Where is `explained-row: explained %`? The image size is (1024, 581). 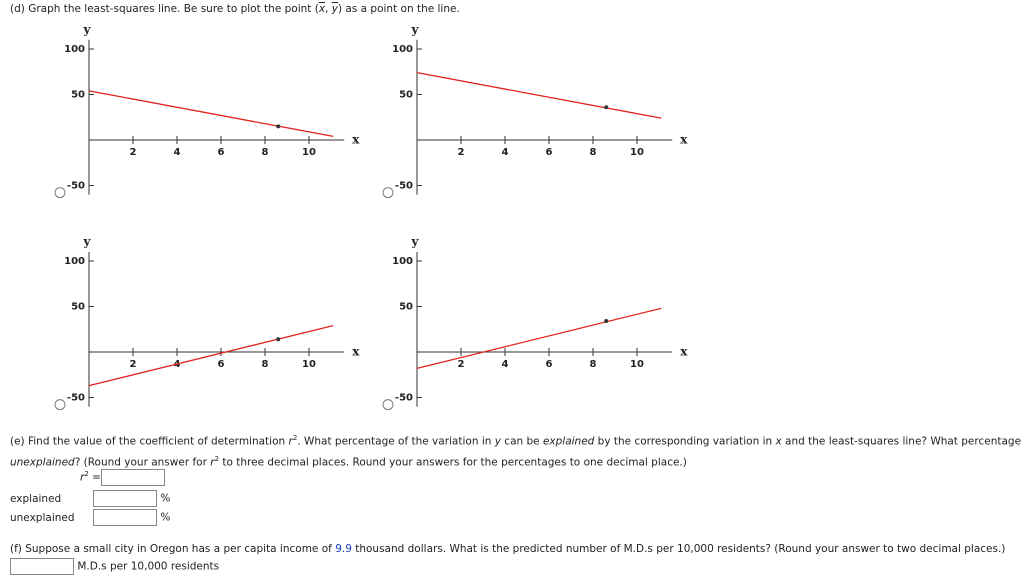 explained-row: explained % is located at coordinates (90, 498).